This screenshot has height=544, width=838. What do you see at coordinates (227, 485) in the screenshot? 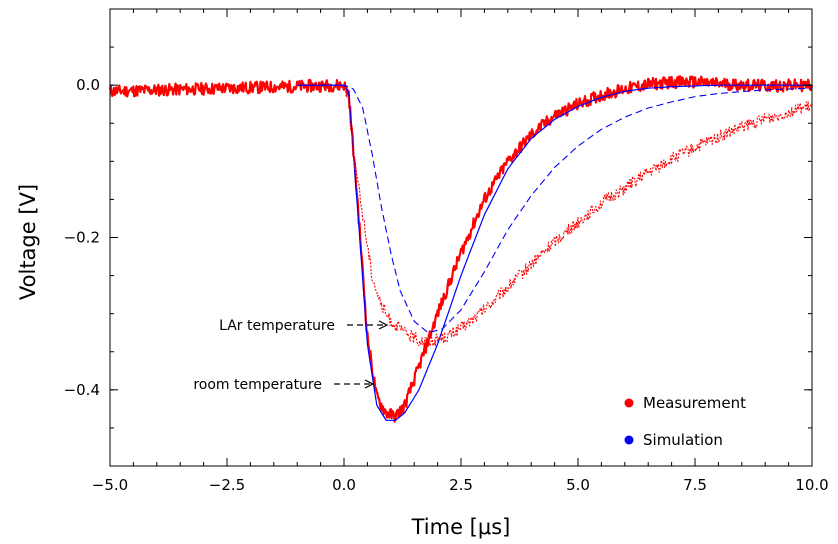
I see `x-tick-label: −2.5` at bounding box center [227, 485].